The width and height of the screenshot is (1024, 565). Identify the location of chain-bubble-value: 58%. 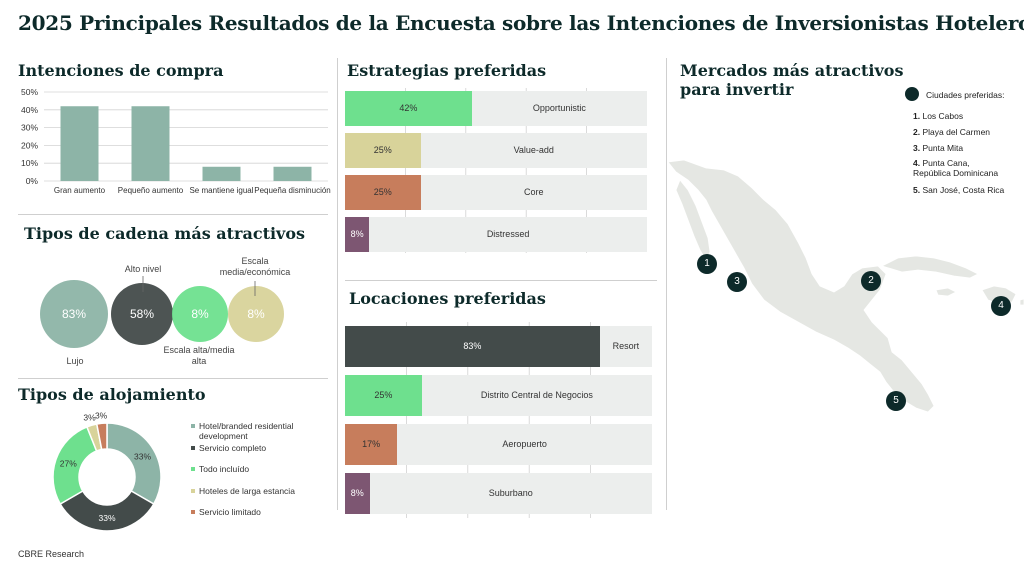
(142, 314).